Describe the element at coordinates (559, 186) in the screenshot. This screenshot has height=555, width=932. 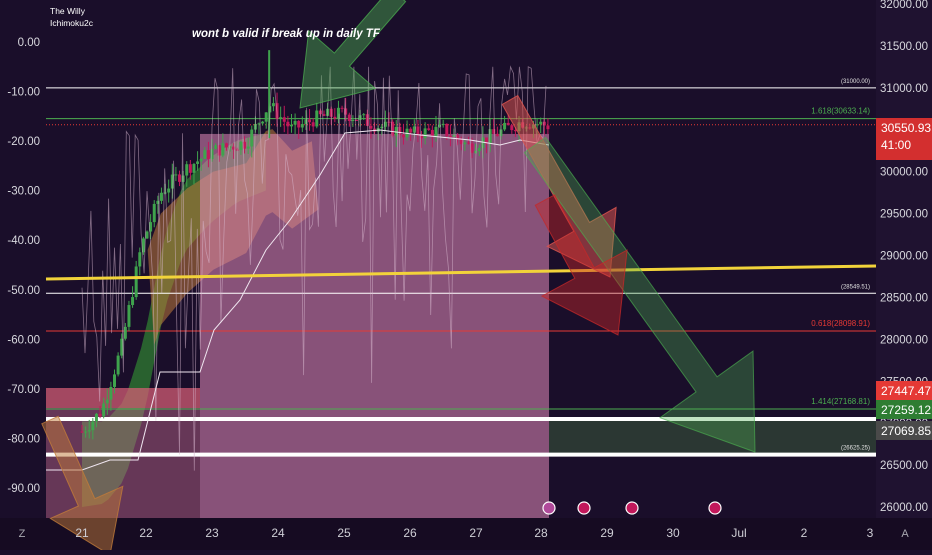
I see `arrow-red-mid` at that location.